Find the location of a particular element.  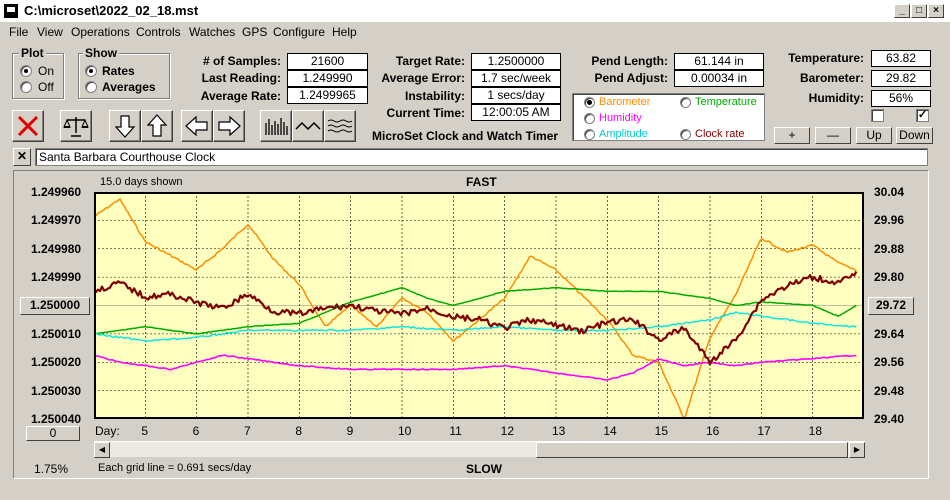

day-tick-10: 10 is located at coordinates (405, 431).